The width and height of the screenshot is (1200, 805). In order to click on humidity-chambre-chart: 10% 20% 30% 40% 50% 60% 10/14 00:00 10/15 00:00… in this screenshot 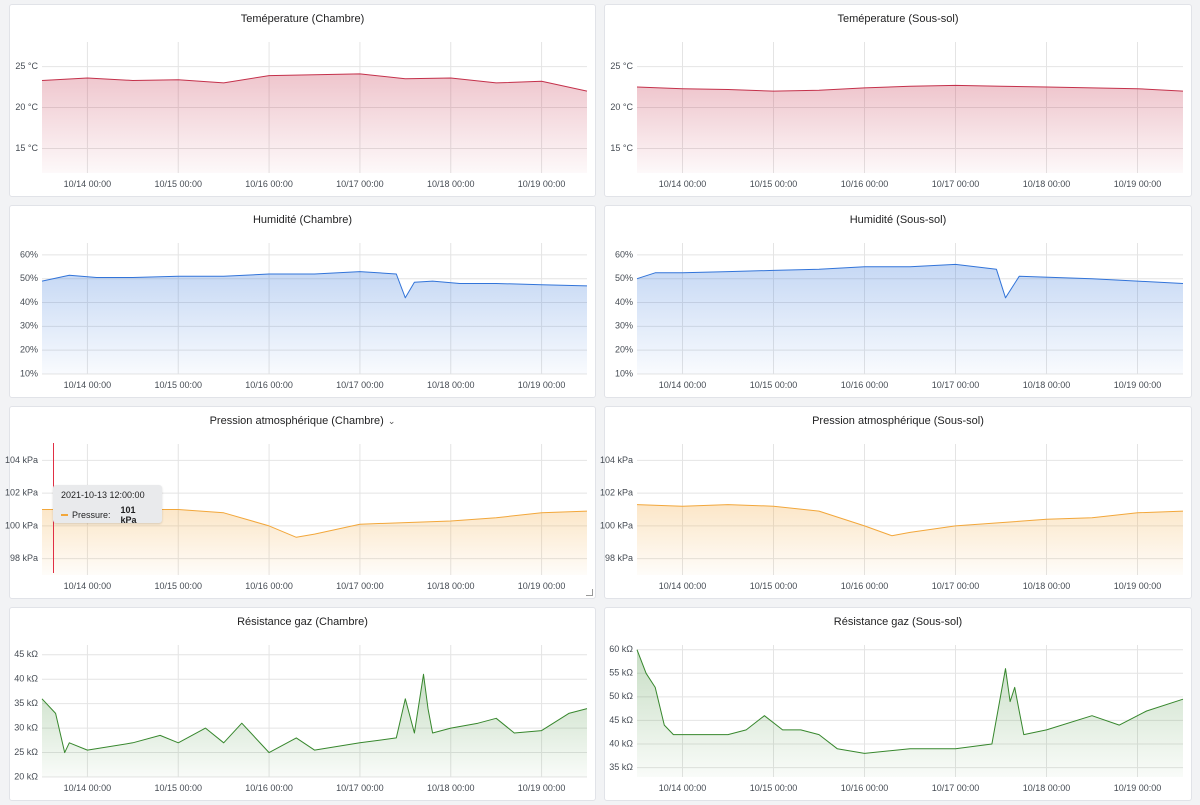, I will do `click(303, 302)`.